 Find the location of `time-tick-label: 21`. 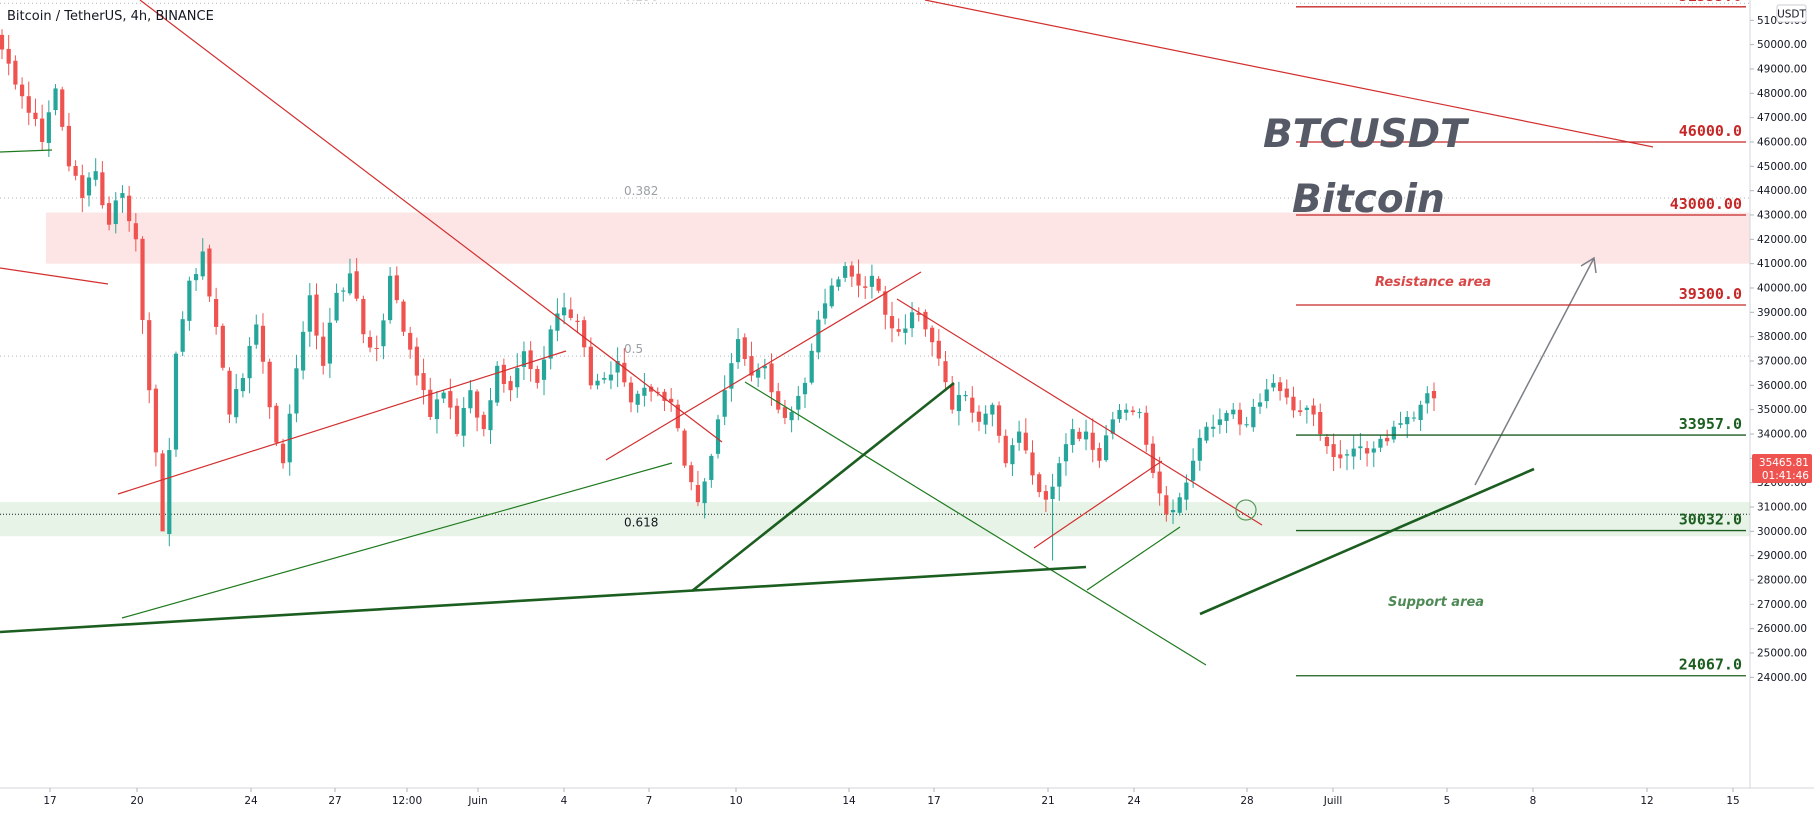

time-tick-label: 21 is located at coordinates (1047, 801).